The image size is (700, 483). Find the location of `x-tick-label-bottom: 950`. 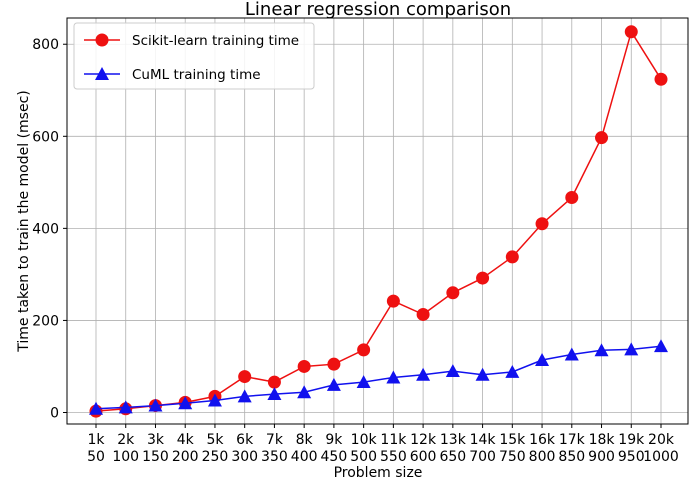

x-tick-label-bottom: 950 is located at coordinates (631, 457).